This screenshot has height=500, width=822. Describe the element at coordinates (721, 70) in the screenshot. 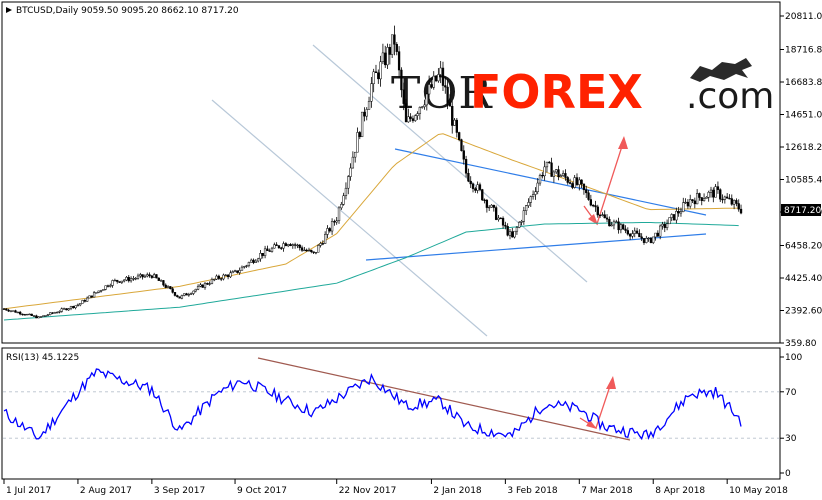

I see `bull-logo-icon` at that location.